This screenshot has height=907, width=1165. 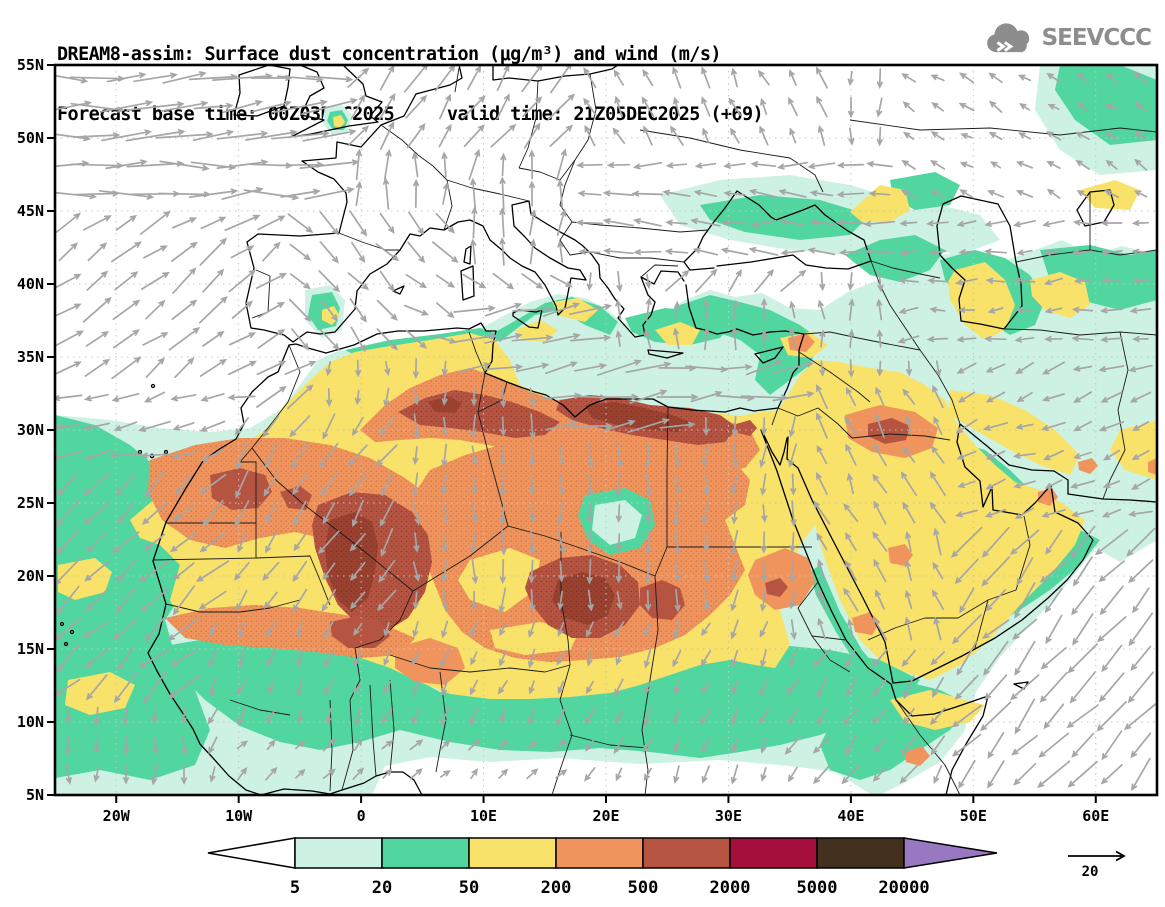 I want to click on colorbar-over-arrow, so click(x=950, y=853).